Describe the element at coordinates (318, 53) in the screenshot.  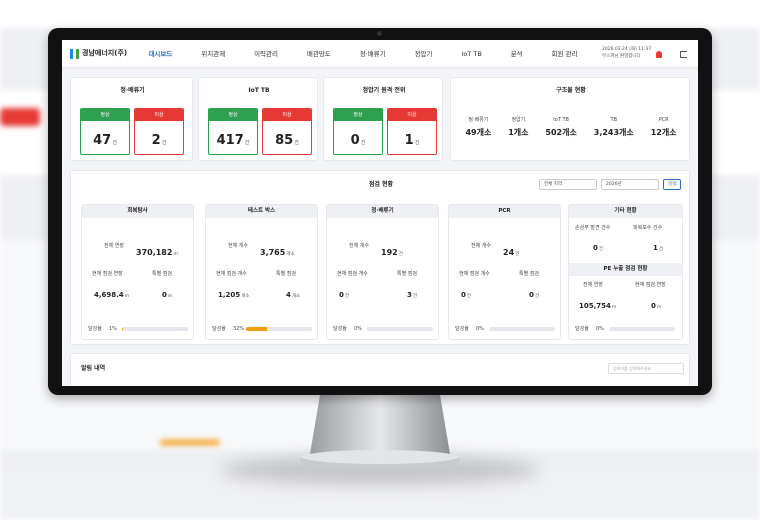
I see `nav-item: 배관망도` at that location.